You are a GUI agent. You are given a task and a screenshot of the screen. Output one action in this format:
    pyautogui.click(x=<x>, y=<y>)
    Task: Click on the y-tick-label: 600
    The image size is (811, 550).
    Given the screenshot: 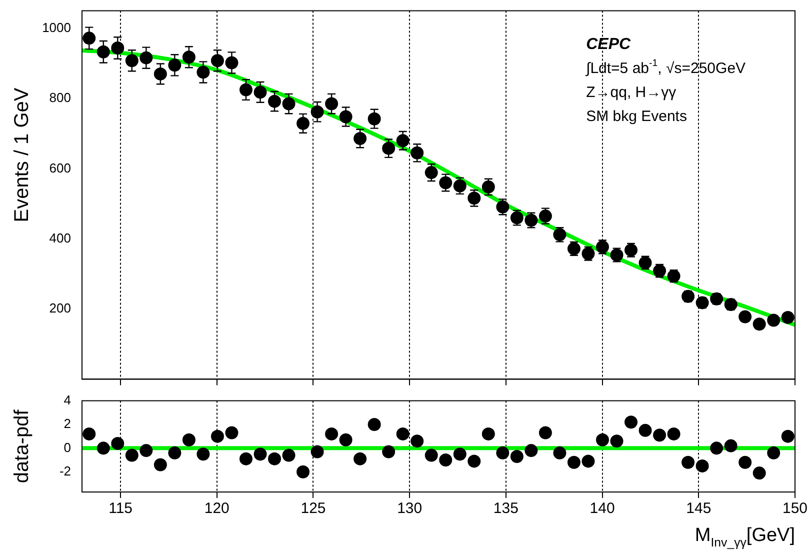 What is the action you would take?
    pyautogui.click(x=60, y=168)
    